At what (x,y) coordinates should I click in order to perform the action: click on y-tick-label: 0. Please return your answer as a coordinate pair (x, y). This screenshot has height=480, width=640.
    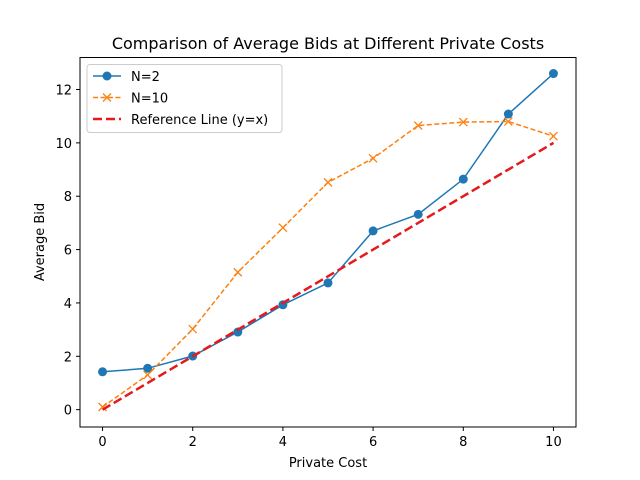
    Looking at the image, I should click on (68, 411).